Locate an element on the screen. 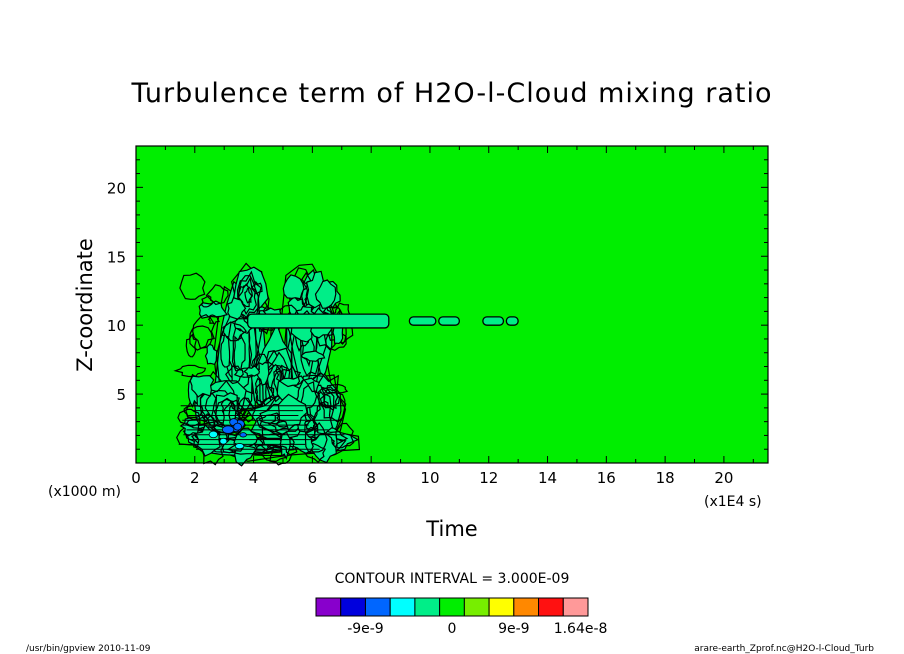 The width and height of the screenshot is (904, 654). contour-interval-text: CONTOUR INTERVAL = 3.000E-09 is located at coordinates (452, 579).